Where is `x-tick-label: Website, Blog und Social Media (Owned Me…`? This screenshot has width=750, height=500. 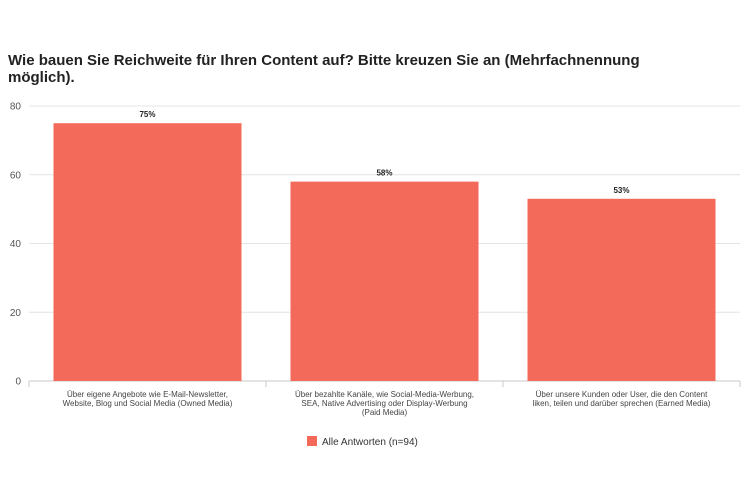 x-tick-label: Website, Blog und Social Media (Owned Me… is located at coordinates (148, 403).